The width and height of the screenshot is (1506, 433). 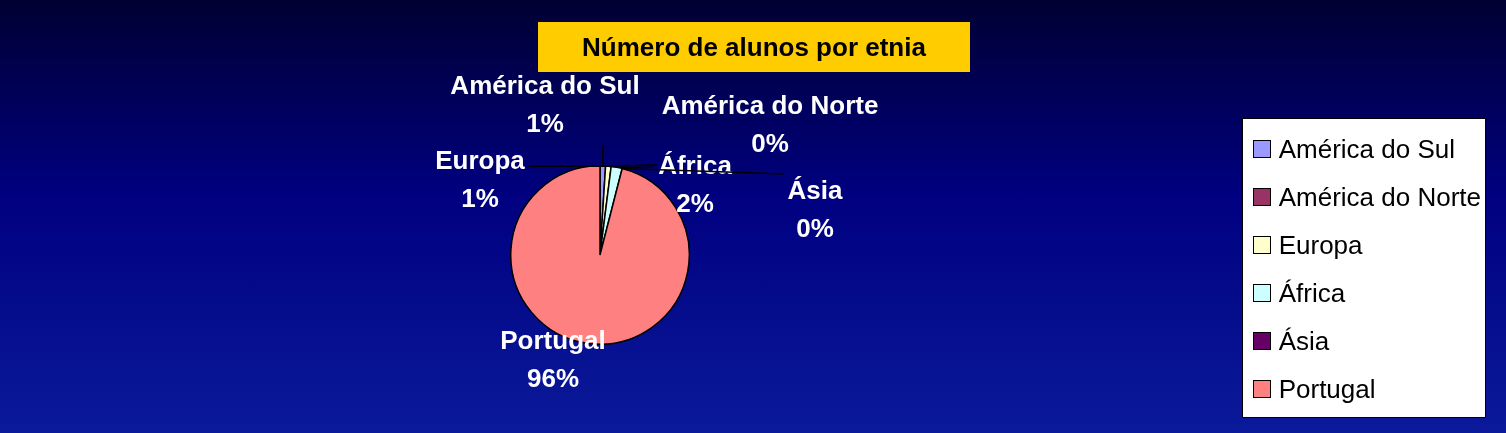 What do you see at coordinates (1379, 197) in the screenshot?
I see `legend-label: América do Norte` at bounding box center [1379, 197].